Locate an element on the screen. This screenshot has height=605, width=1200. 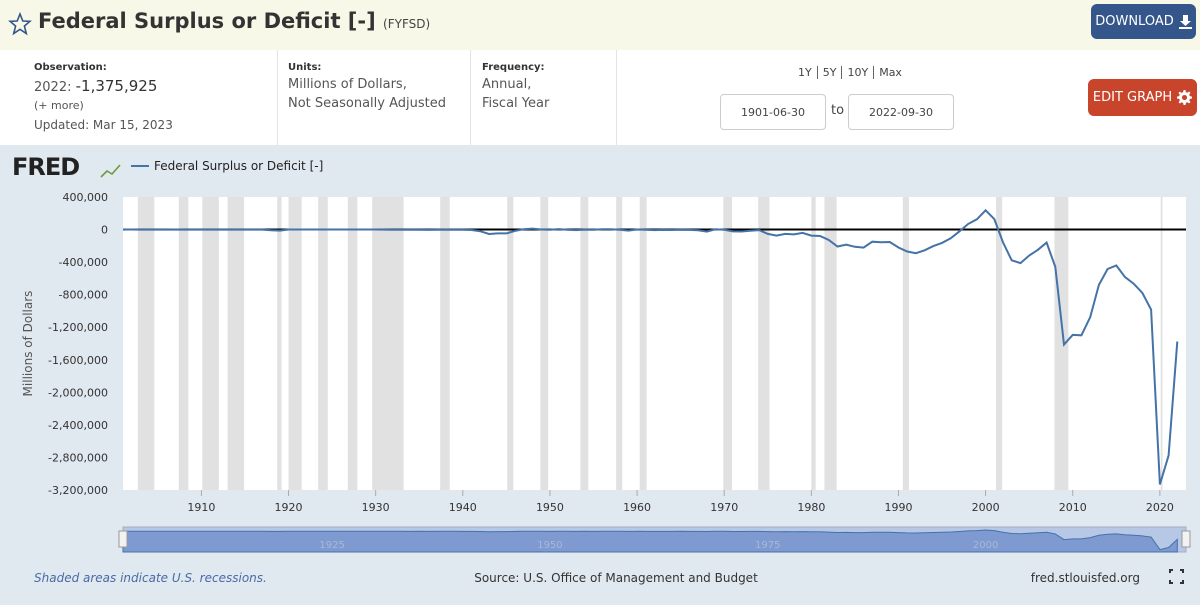
x-tick-label: 1930 is located at coordinates (376, 507).